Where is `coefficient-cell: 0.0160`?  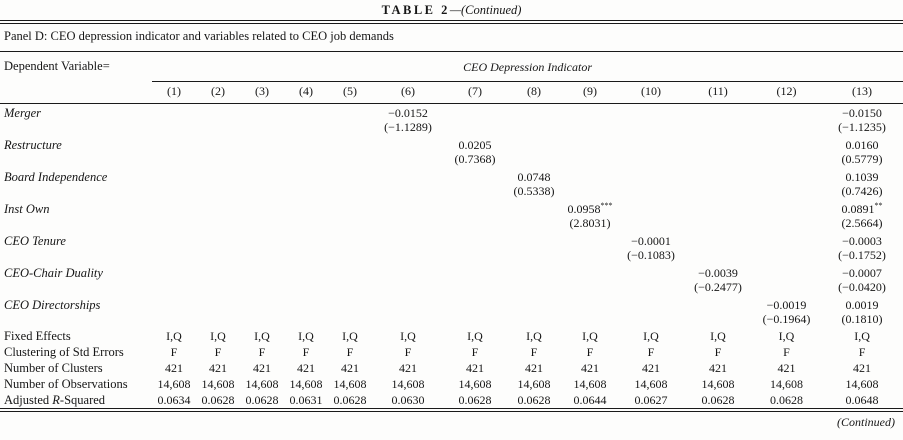 coefficient-cell: 0.0160 is located at coordinates (862, 144).